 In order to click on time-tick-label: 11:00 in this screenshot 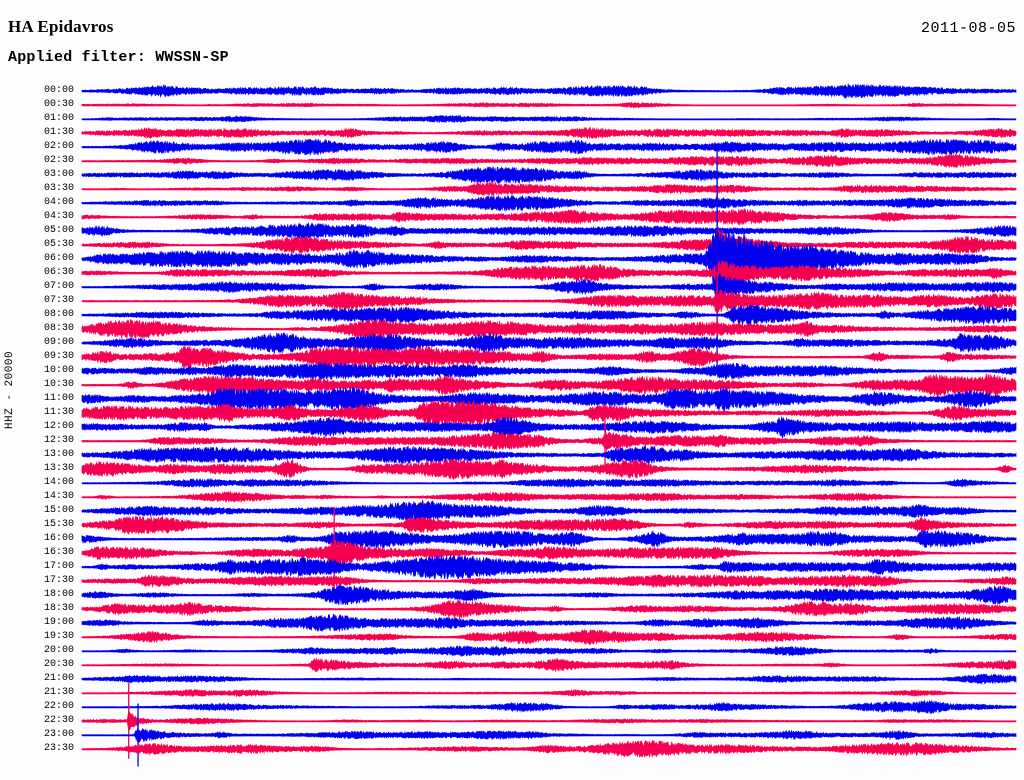, I will do `click(58, 398)`.